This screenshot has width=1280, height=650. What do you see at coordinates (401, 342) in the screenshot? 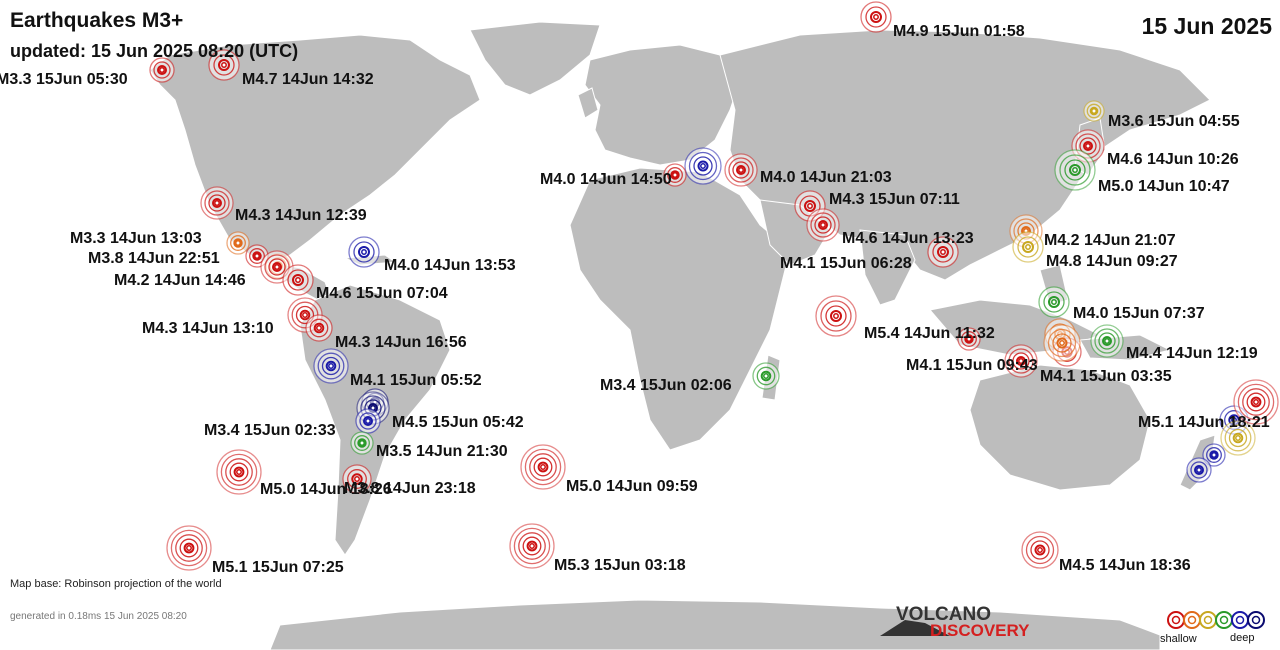
I see `quake-label: M4.3 14Jun 16:56` at bounding box center [401, 342].